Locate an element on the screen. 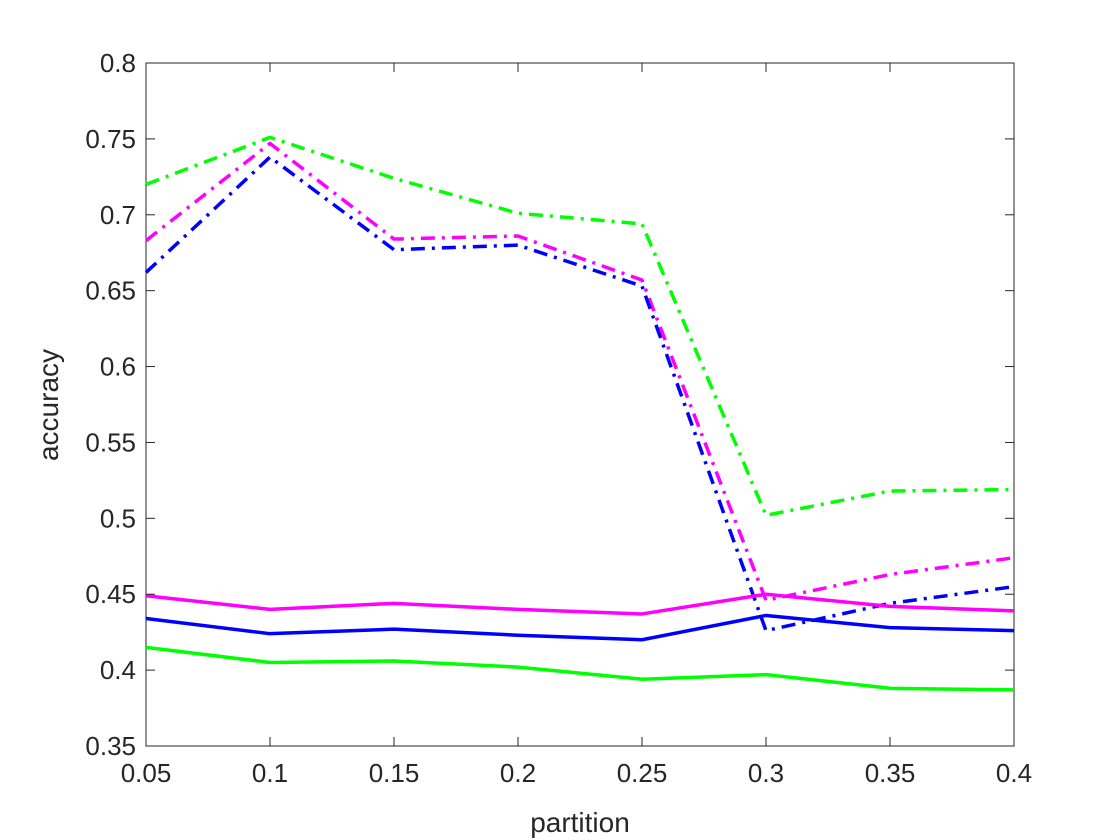  y-tick-label: 0.8 is located at coordinates (118, 63).